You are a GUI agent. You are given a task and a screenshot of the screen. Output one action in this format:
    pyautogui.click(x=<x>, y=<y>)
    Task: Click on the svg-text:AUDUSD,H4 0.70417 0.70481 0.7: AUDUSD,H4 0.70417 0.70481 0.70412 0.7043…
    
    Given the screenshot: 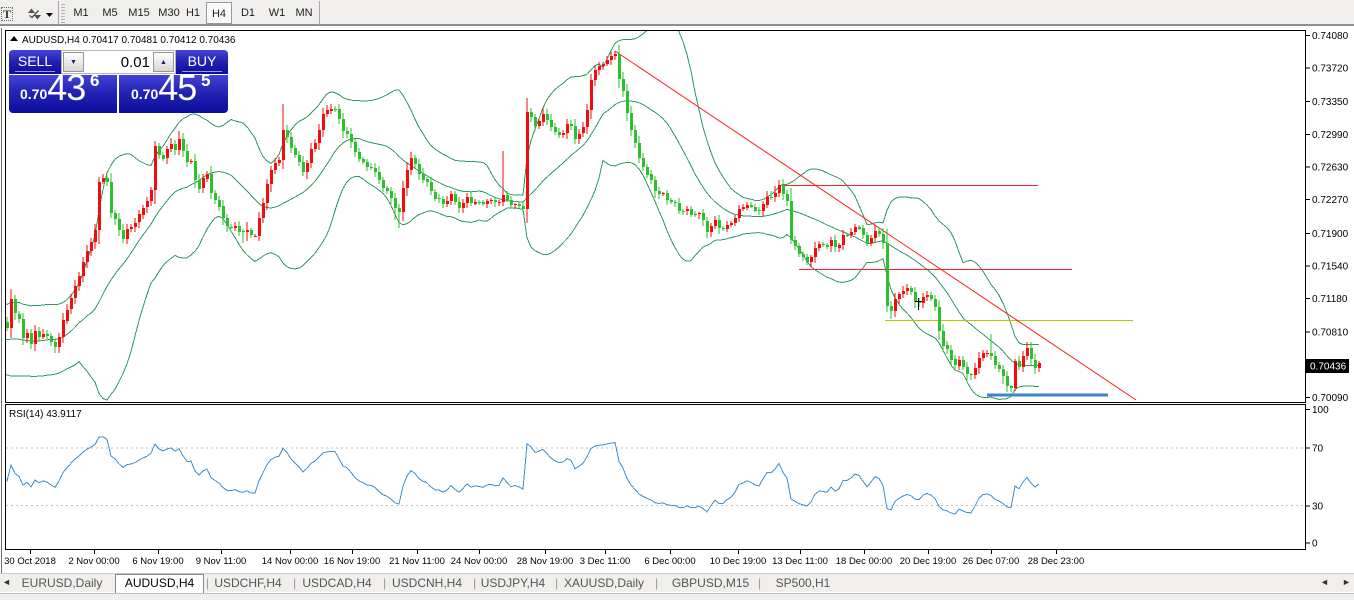 What is the action you would take?
    pyautogui.click(x=129, y=40)
    